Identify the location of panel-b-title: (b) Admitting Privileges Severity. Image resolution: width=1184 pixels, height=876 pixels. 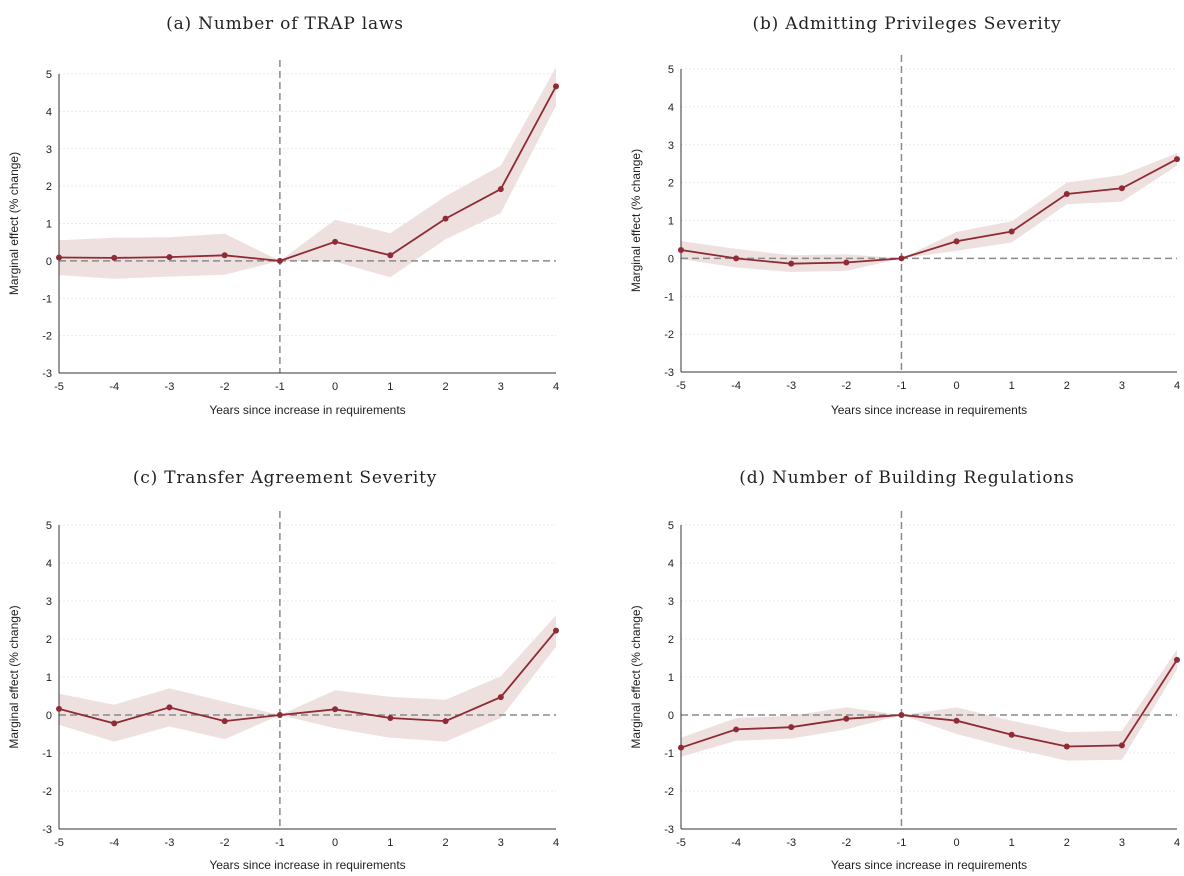
(907, 24).